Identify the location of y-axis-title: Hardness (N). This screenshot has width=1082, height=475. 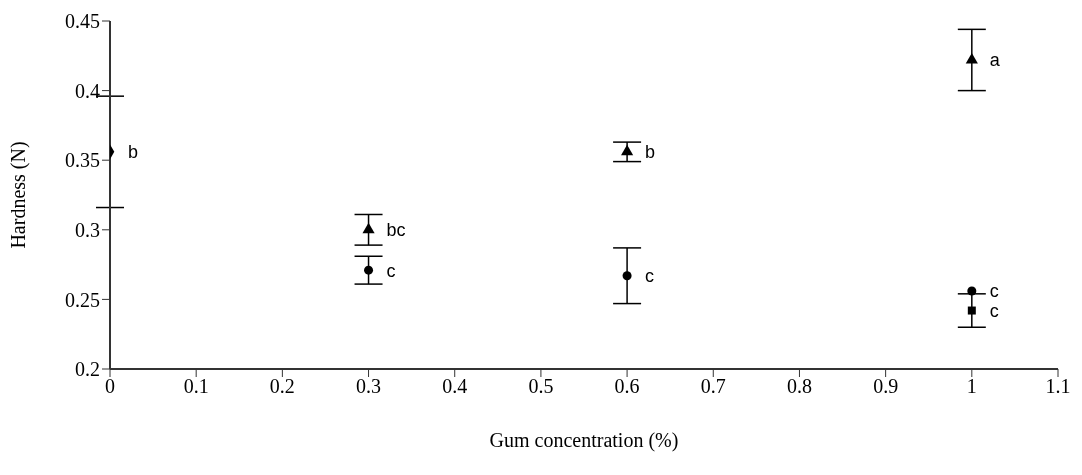
(19, 195).